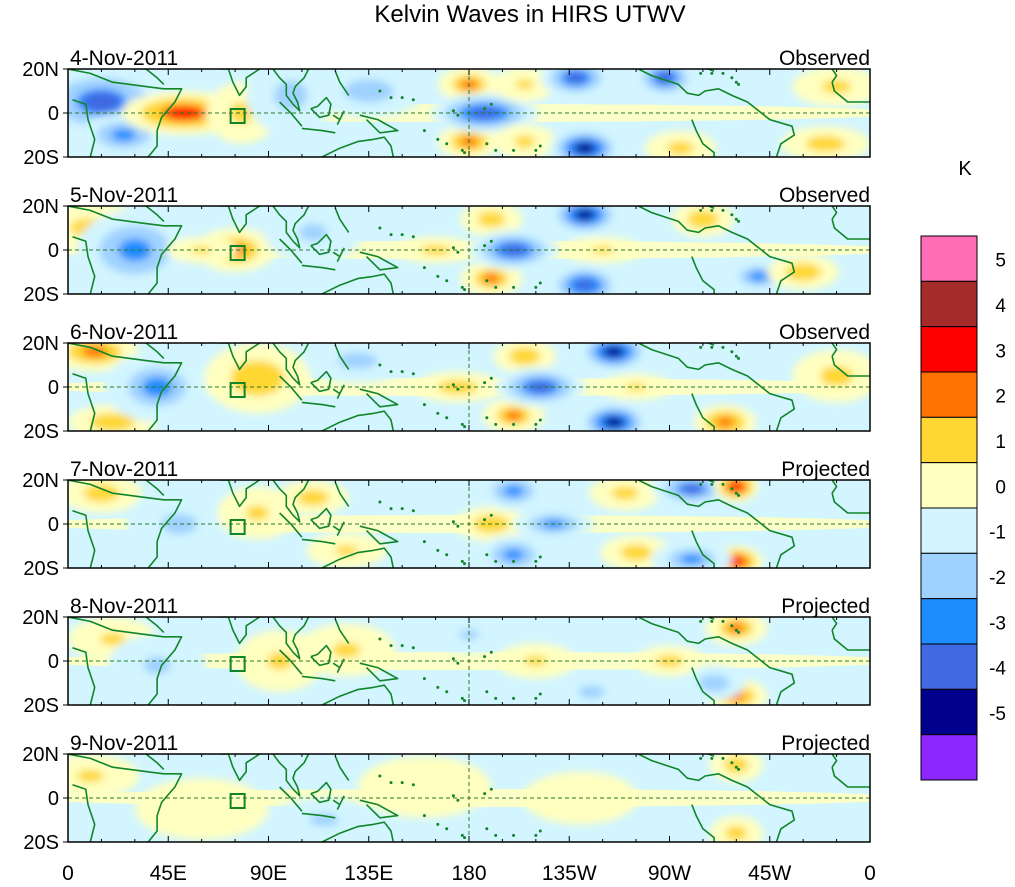  What do you see at coordinates (124, 469) in the screenshot?
I see `panel-date: 7-Nov-2011` at bounding box center [124, 469].